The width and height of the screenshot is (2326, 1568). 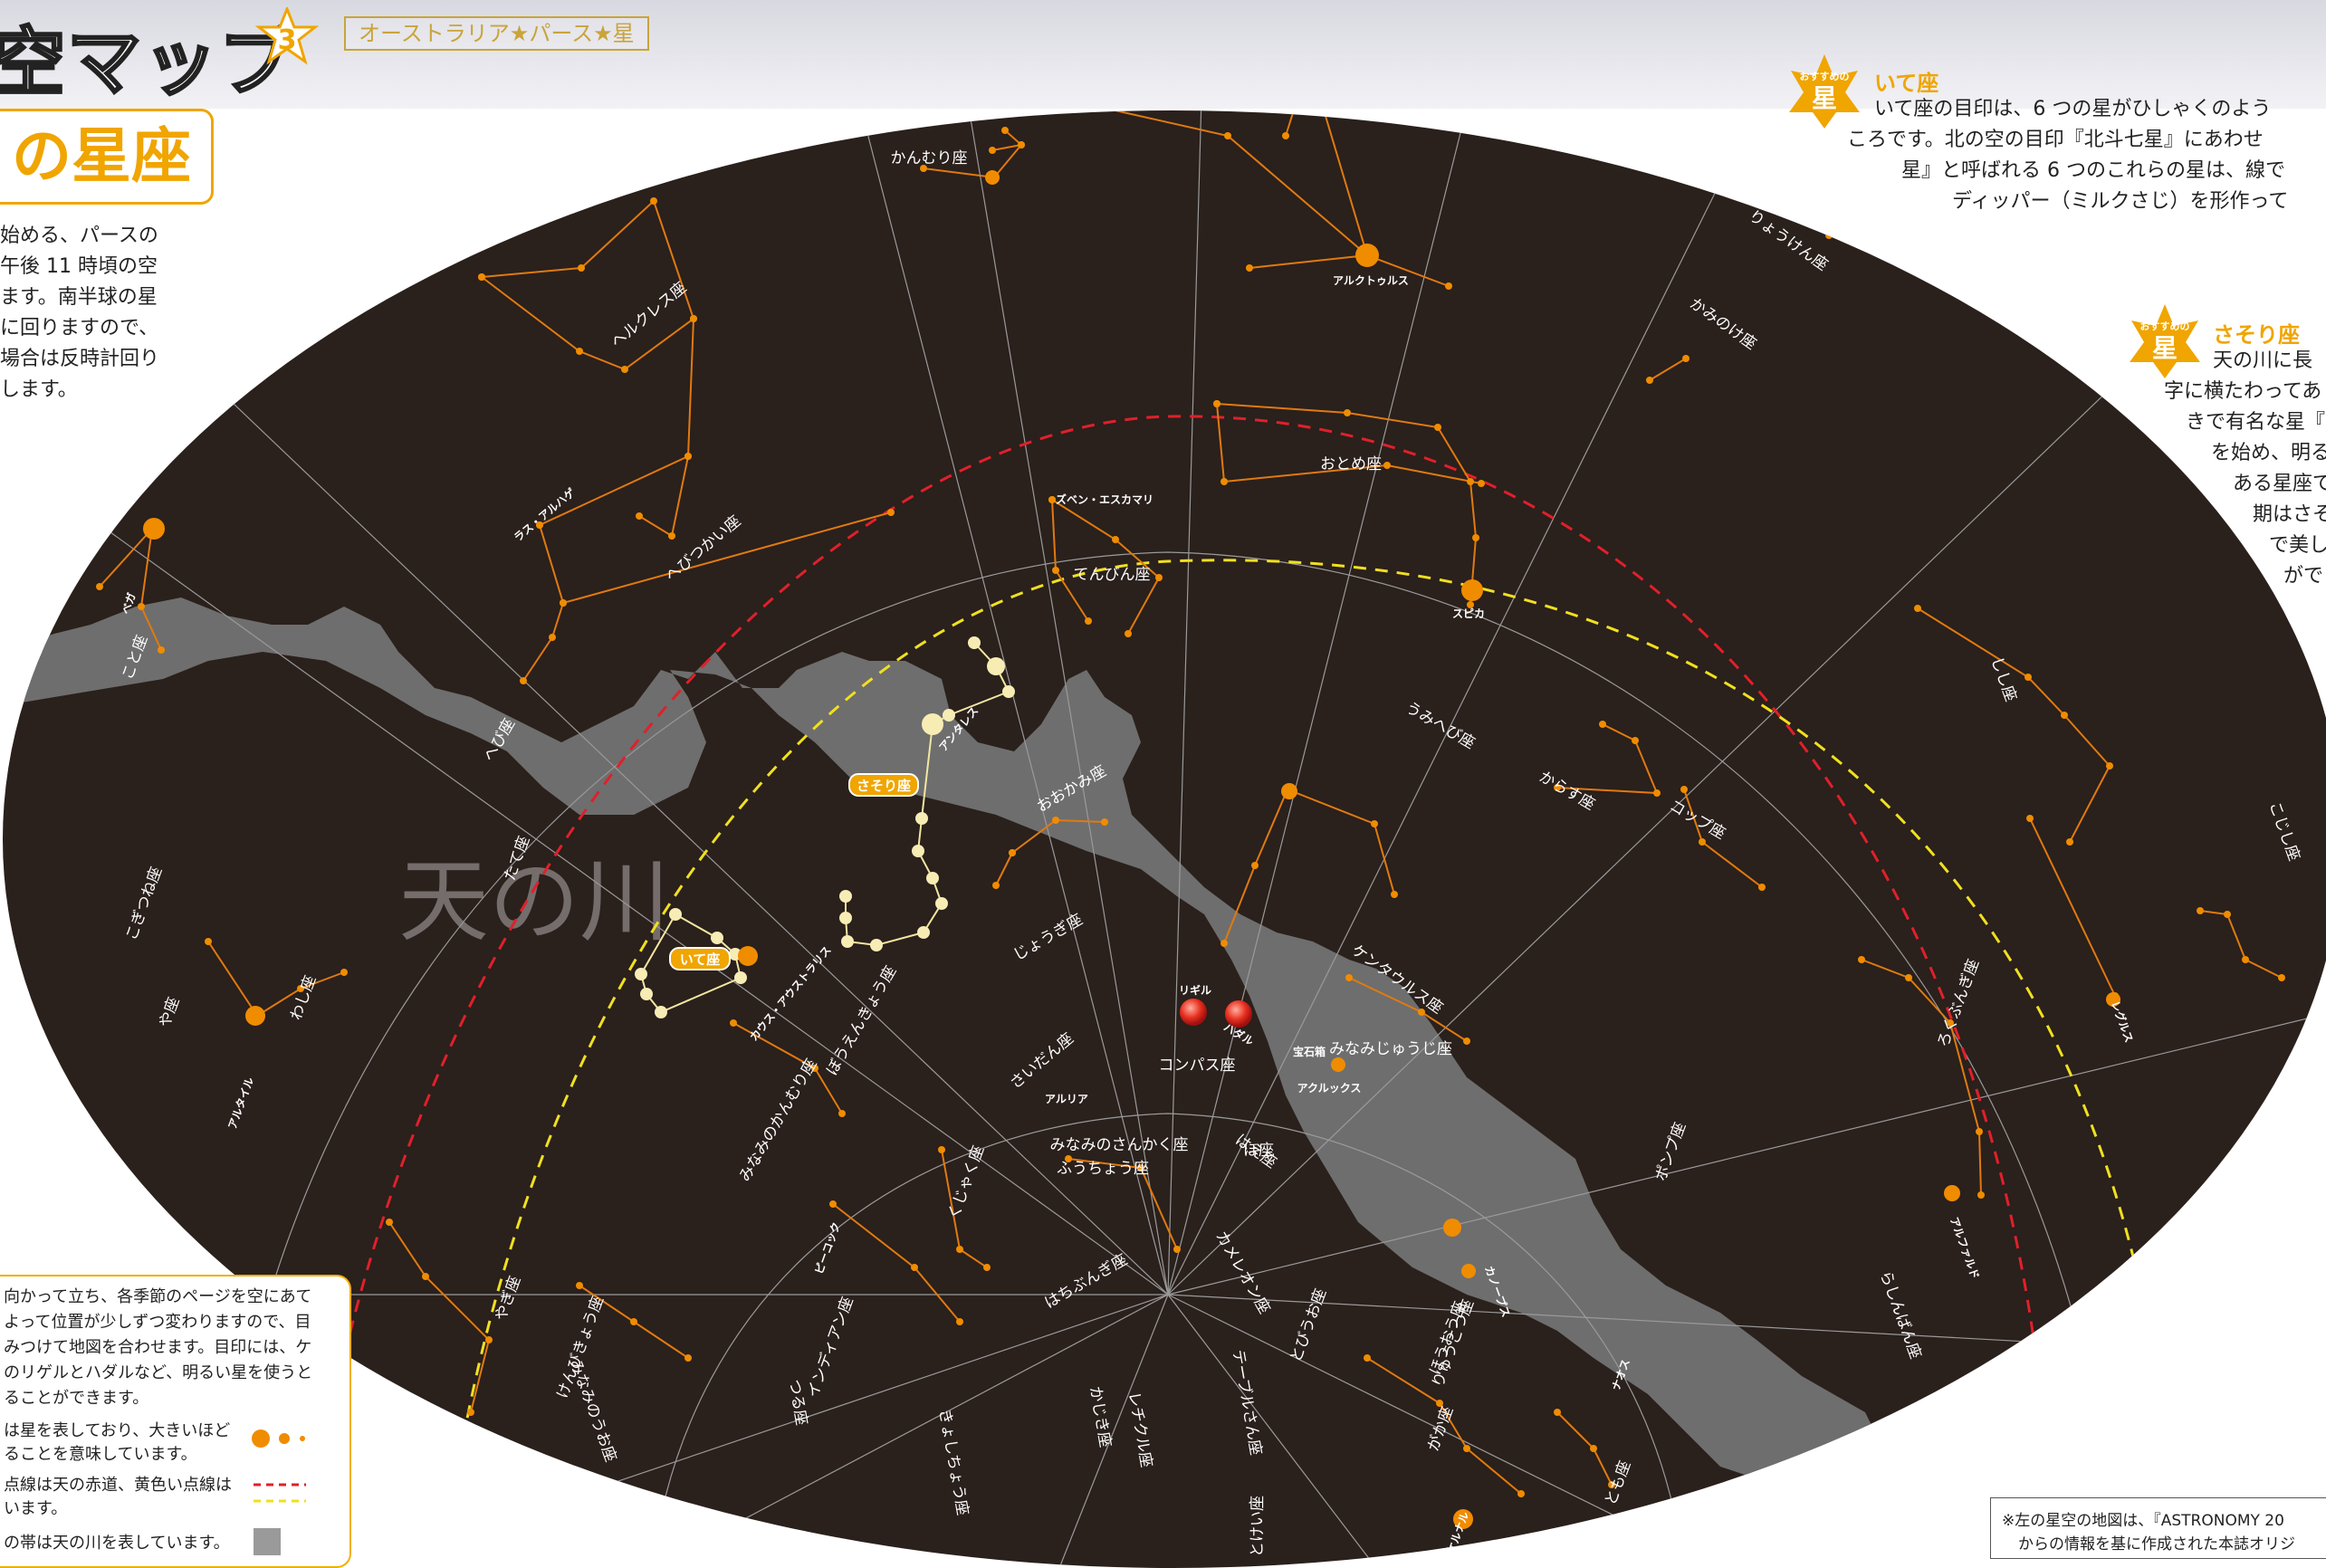 What do you see at coordinates (2289, 514) in the screenshot?
I see `scorpius-text-line: 期はさそ` at bounding box center [2289, 514].